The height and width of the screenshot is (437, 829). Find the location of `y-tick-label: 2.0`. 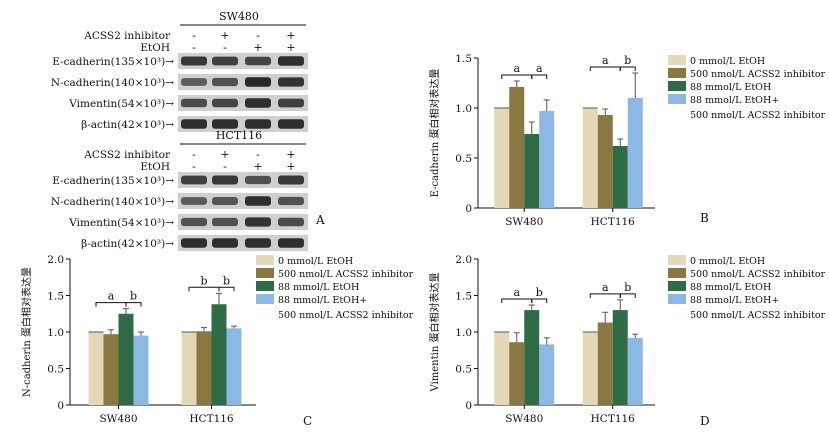

y-tick-label: 2.0 is located at coordinates (463, 260).